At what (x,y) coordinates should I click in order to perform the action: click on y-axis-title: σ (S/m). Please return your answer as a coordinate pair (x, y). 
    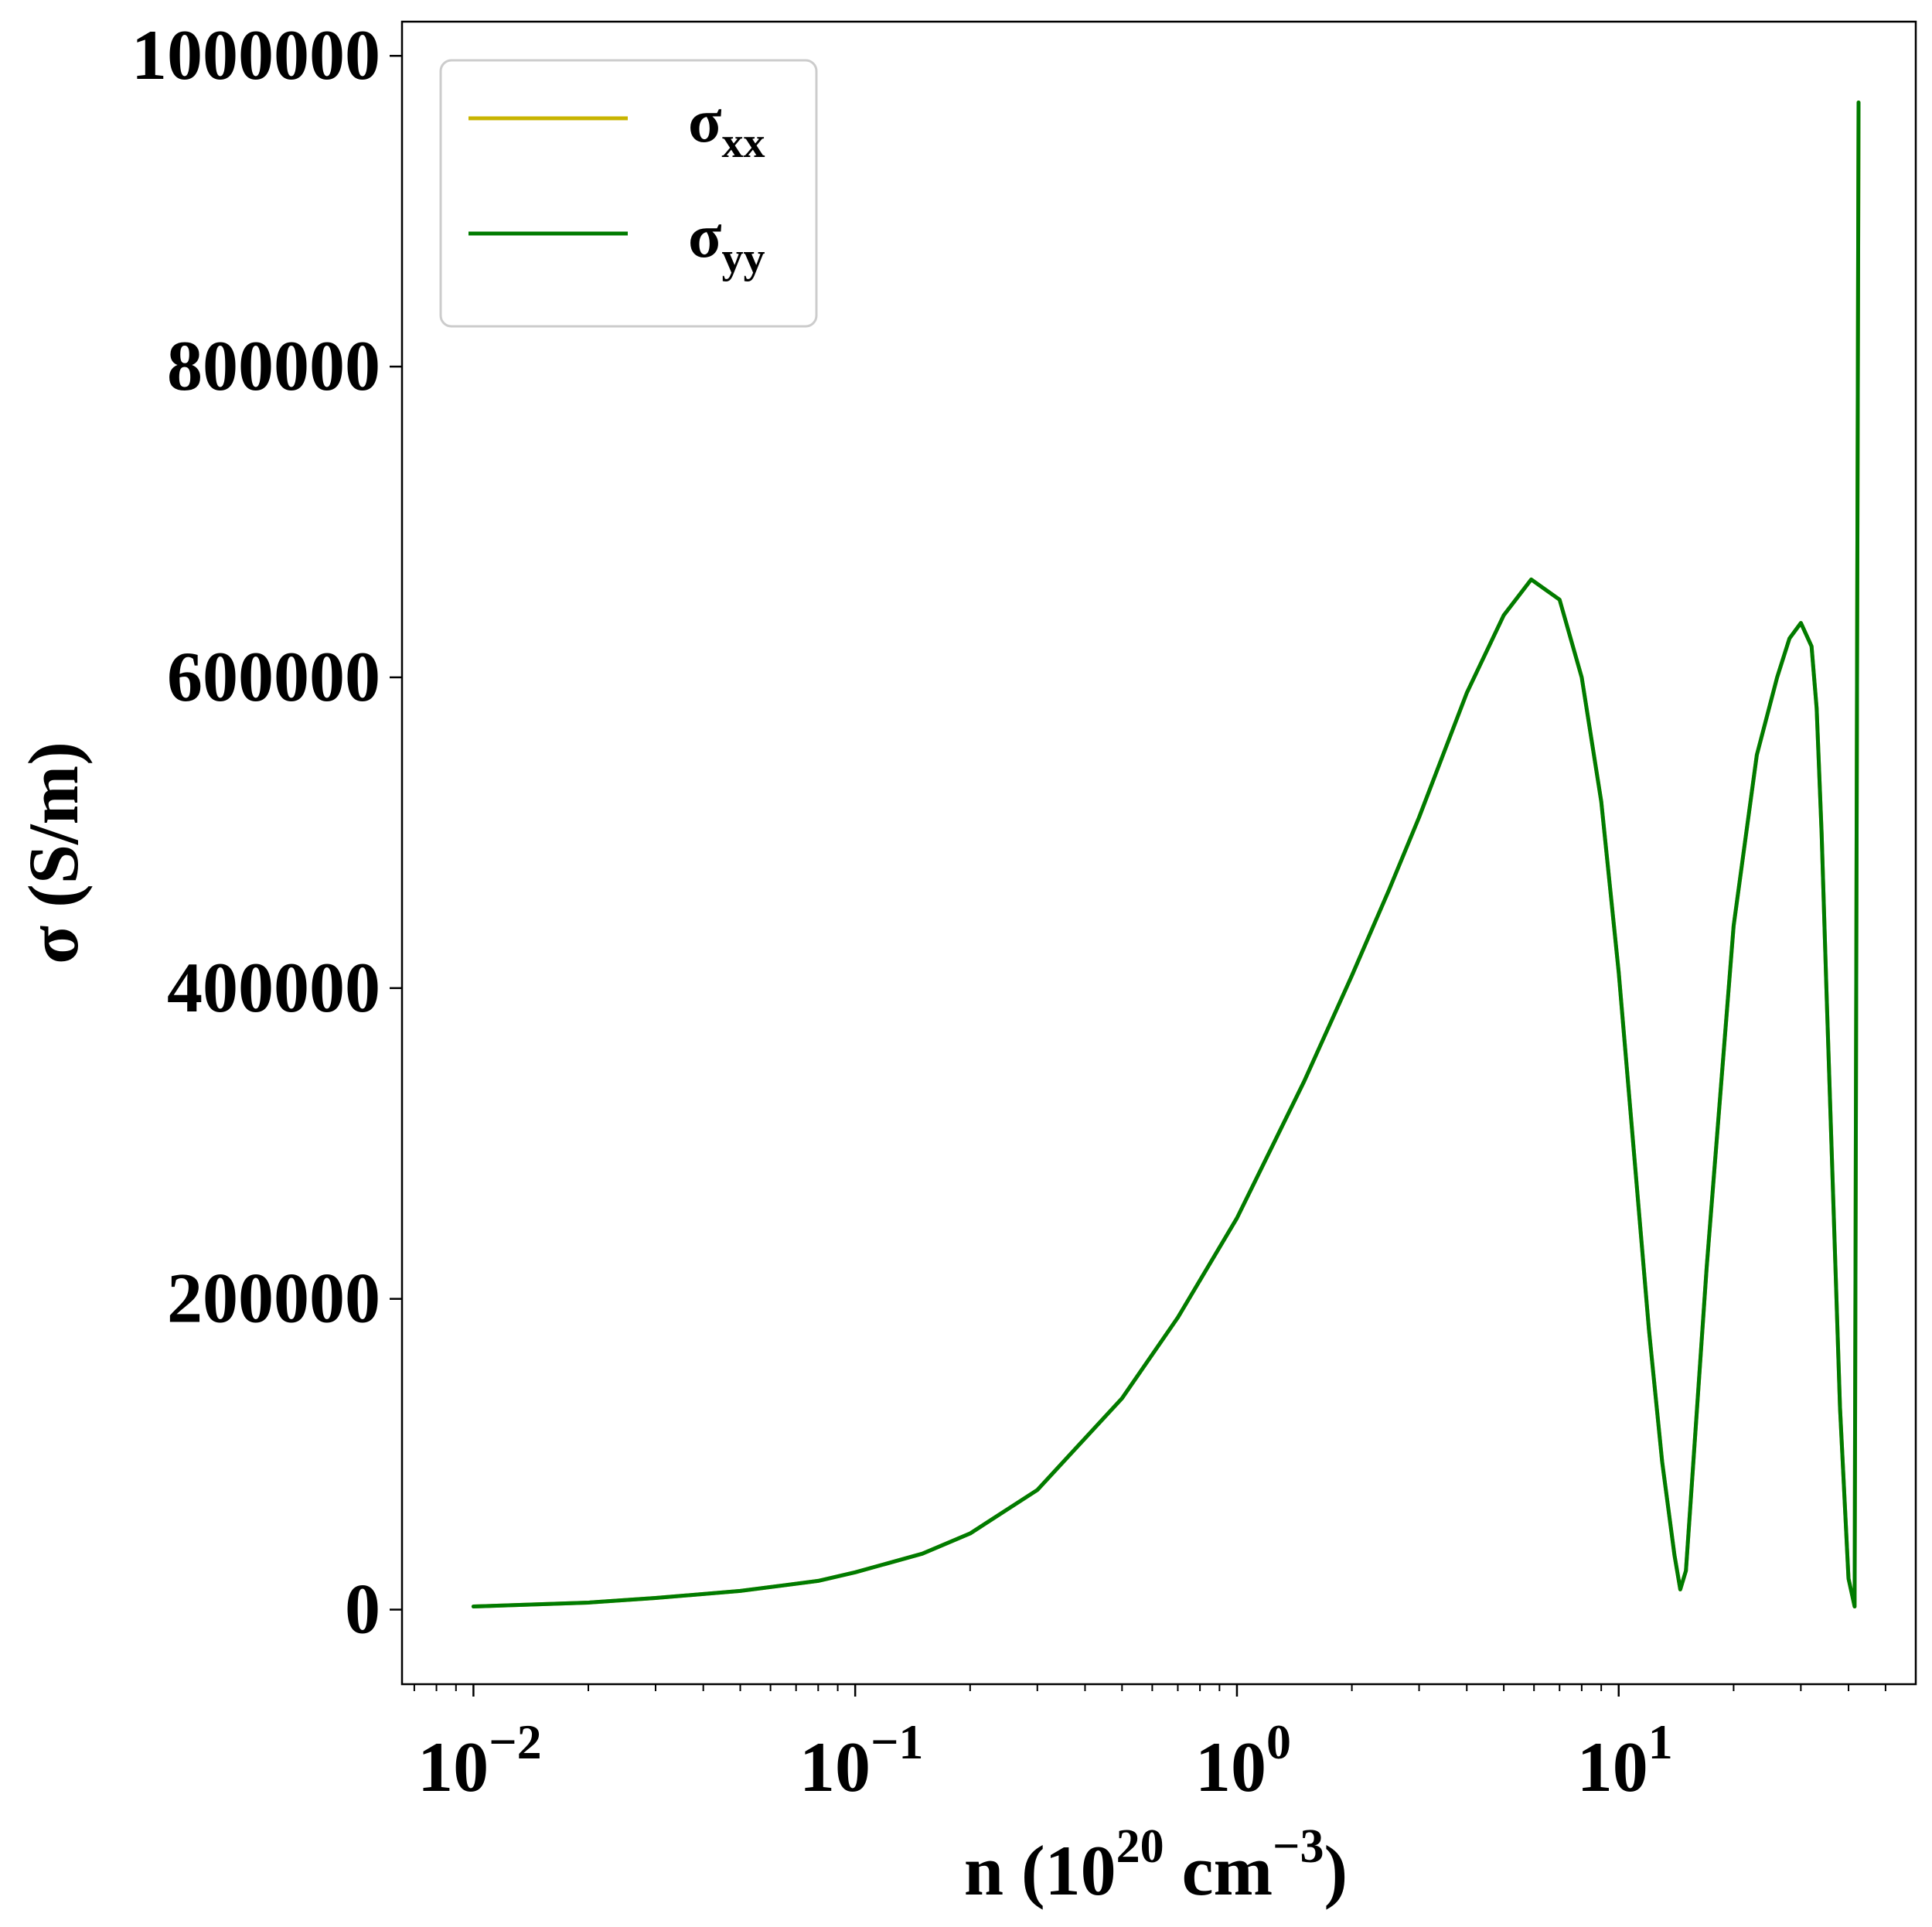
    Looking at the image, I should click on (53, 853).